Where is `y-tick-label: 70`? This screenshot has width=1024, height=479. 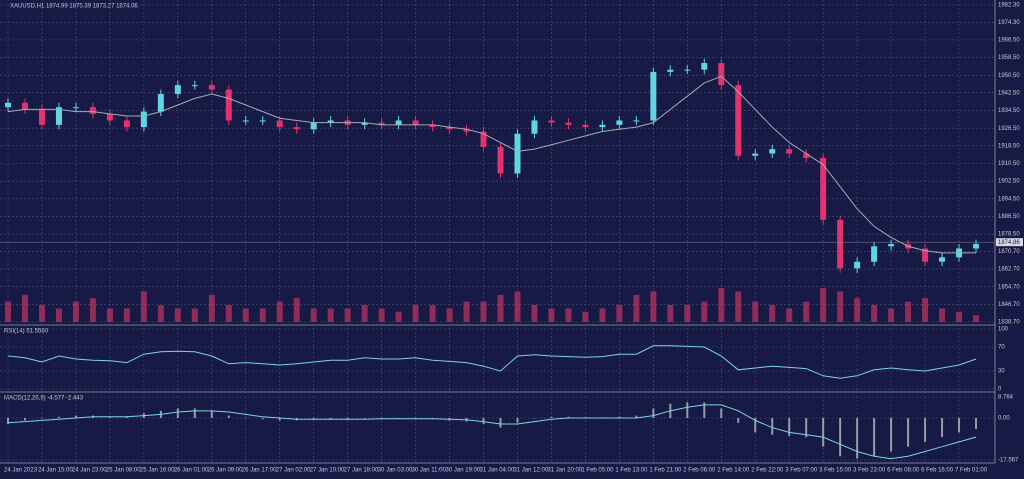
y-tick-label: 70 is located at coordinates (1001, 348).